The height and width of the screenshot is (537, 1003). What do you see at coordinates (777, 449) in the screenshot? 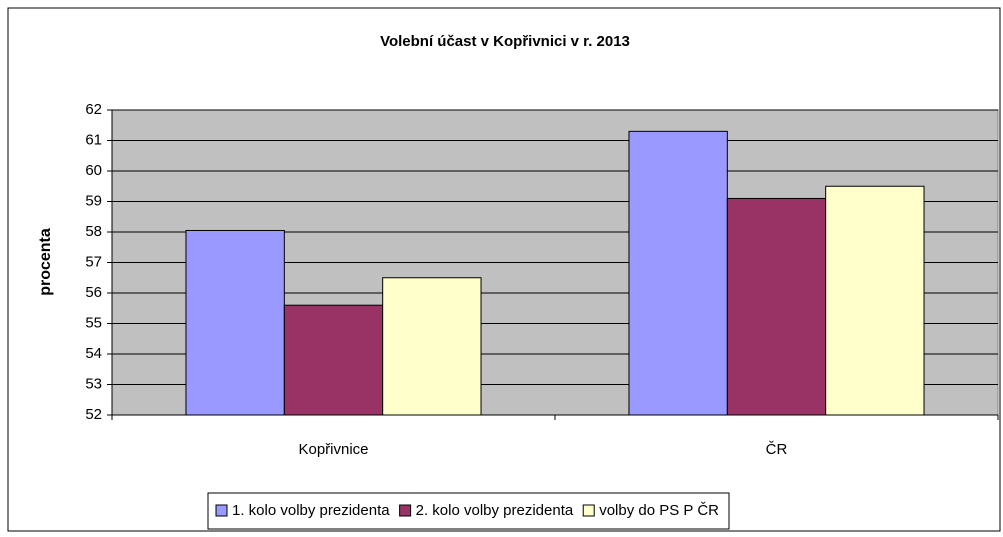
I see `x-tick-label: ČR` at bounding box center [777, 449].